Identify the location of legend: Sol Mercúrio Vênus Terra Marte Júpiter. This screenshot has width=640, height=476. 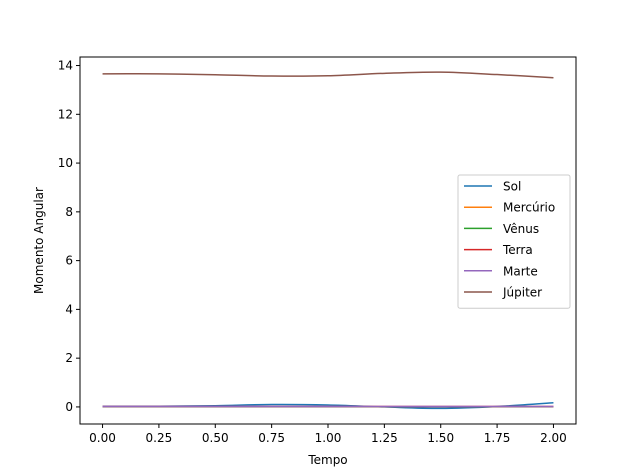
(514, 241).